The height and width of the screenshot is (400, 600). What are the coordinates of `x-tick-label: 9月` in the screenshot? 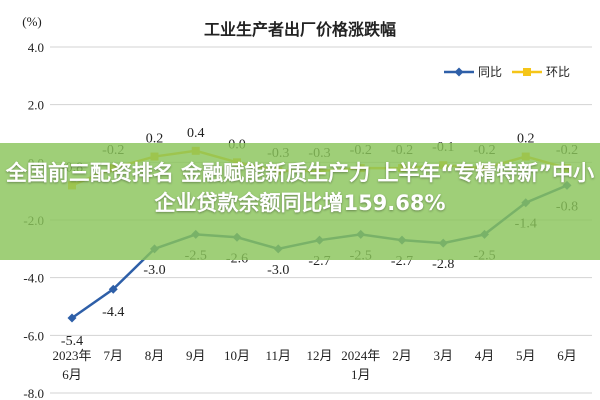 It's located at (196, 355).